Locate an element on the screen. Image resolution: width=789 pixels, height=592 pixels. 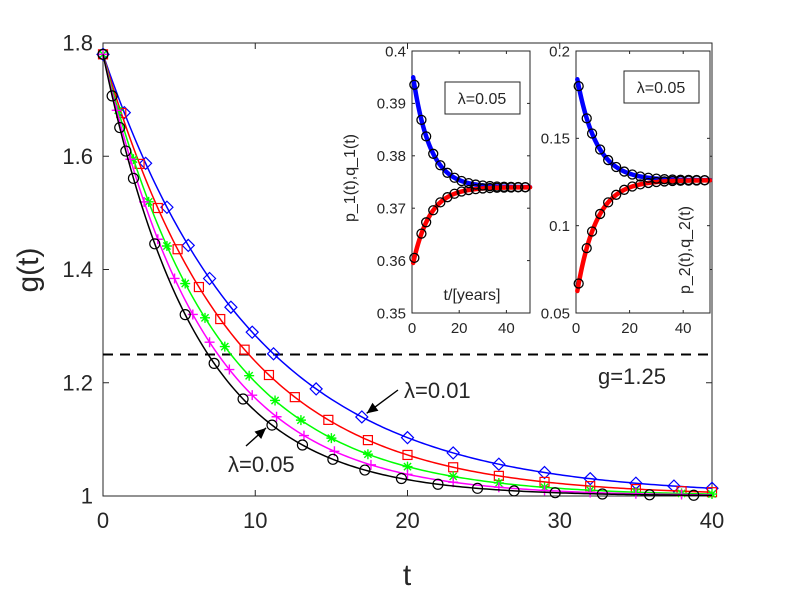
inset2-legend-box is located at coordinates (661, 87).